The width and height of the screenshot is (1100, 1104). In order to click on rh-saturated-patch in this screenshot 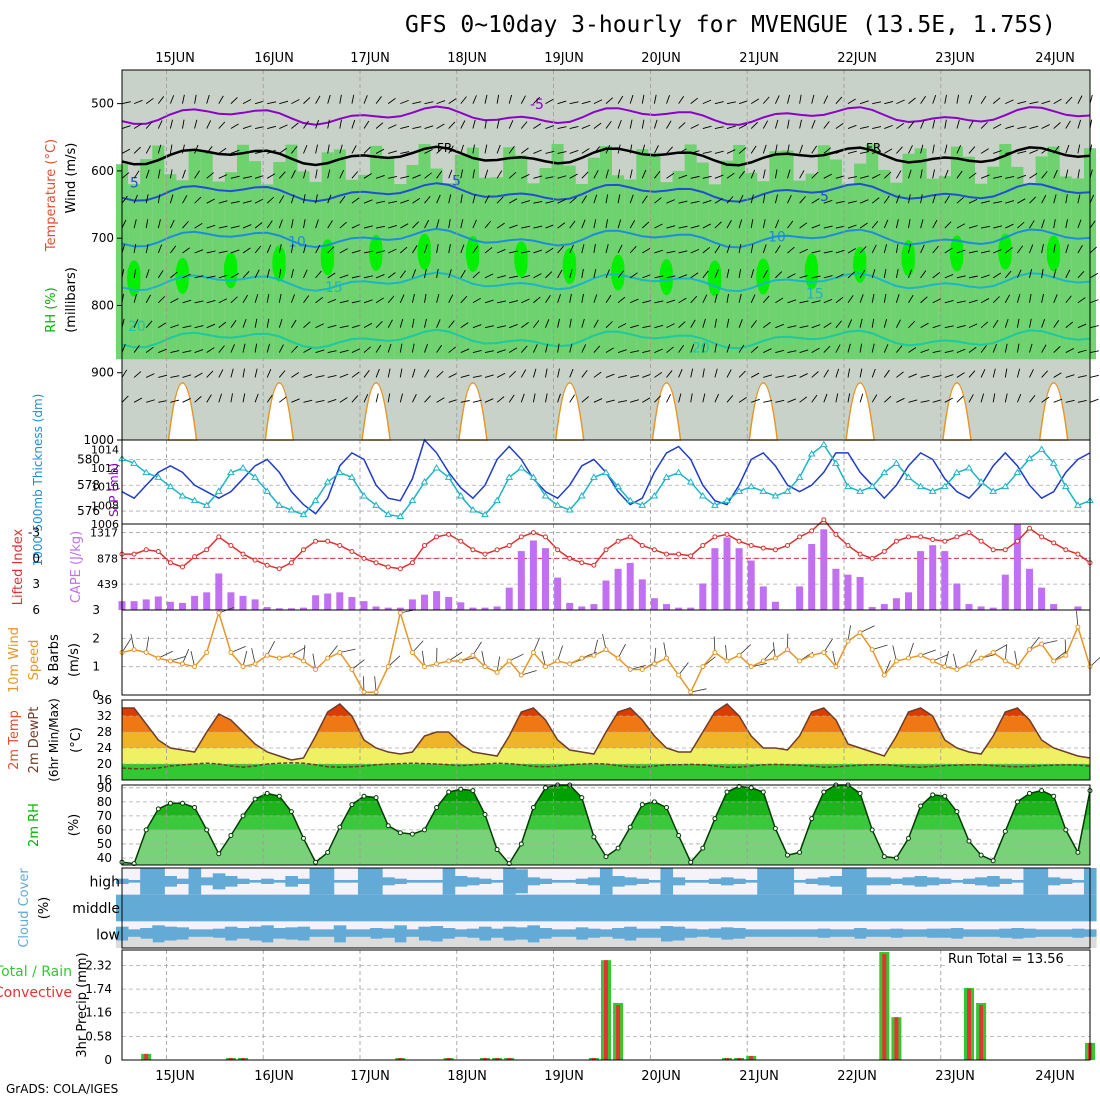, I will do `click(570, 266)`.